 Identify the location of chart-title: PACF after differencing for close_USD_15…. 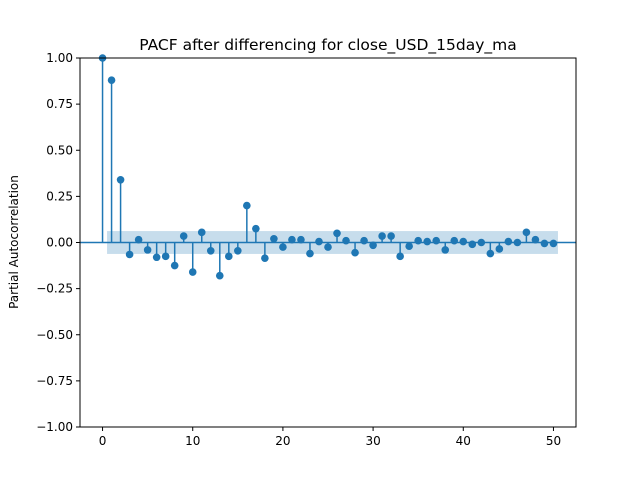
(327, 45).